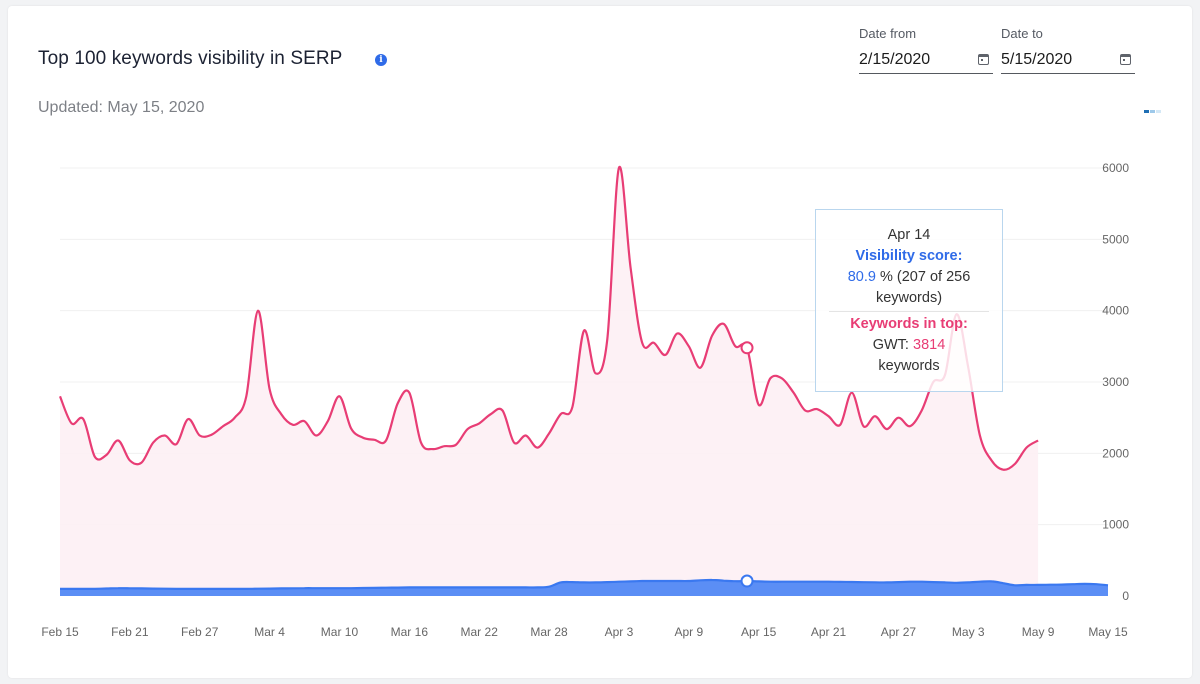 The image size is (1200, 684). I want to click on legend-pager, so click(1154, 112).